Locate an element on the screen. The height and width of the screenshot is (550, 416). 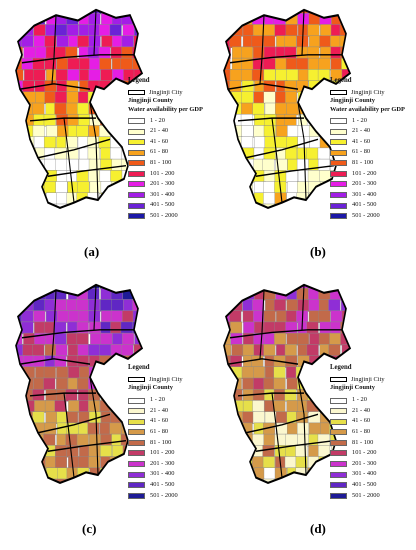
legend-class-row: 61 - 80 is located at coordinates (357, 432).